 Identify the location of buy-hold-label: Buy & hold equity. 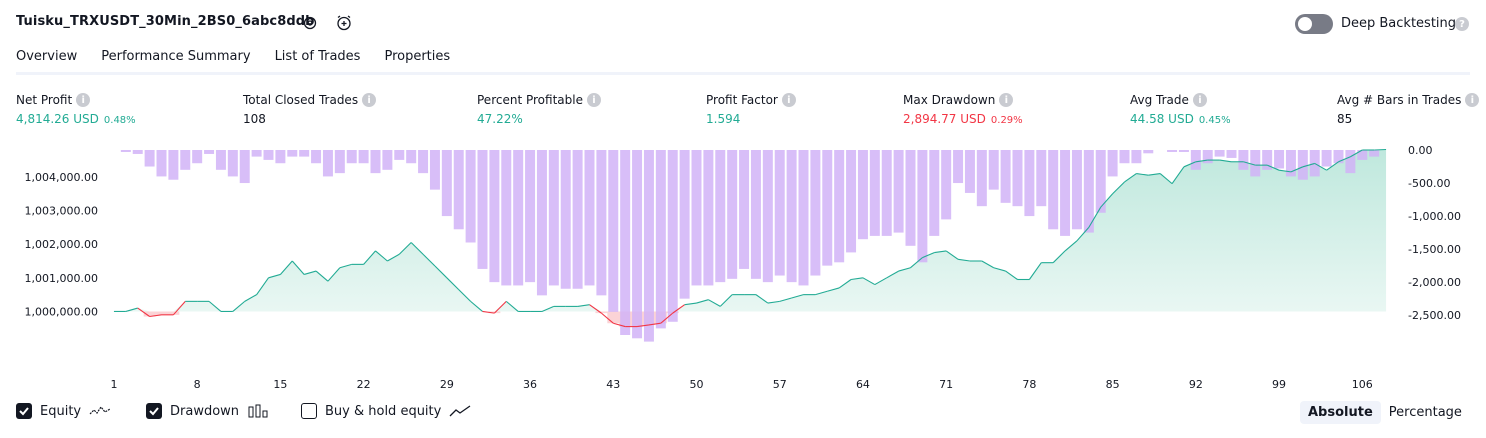
(383, 411).